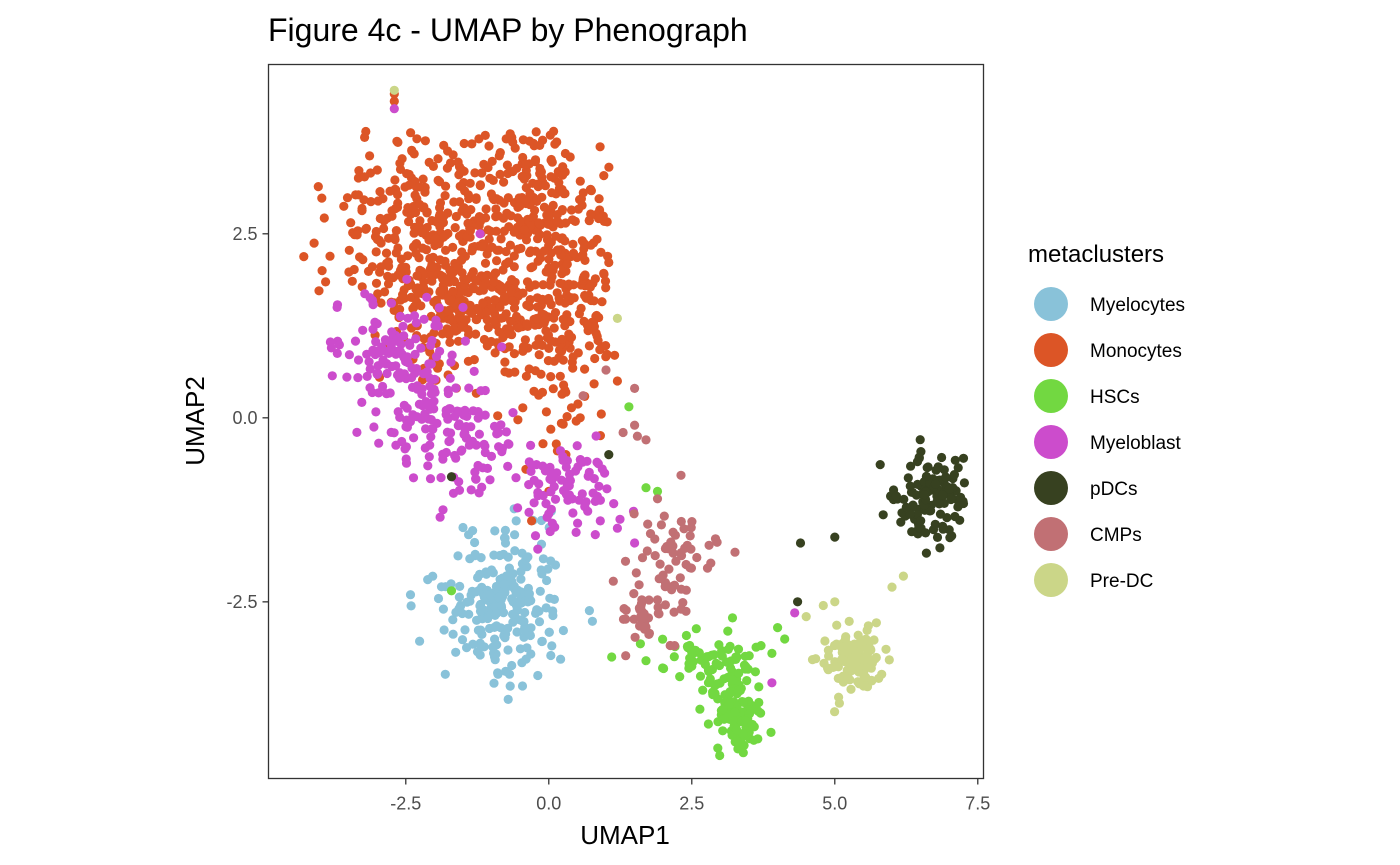  What do you see at coordinates (1051, 304) in the screenshot?
I see `legend-swatch-myelocytes` at bounding box center [1051, 304].